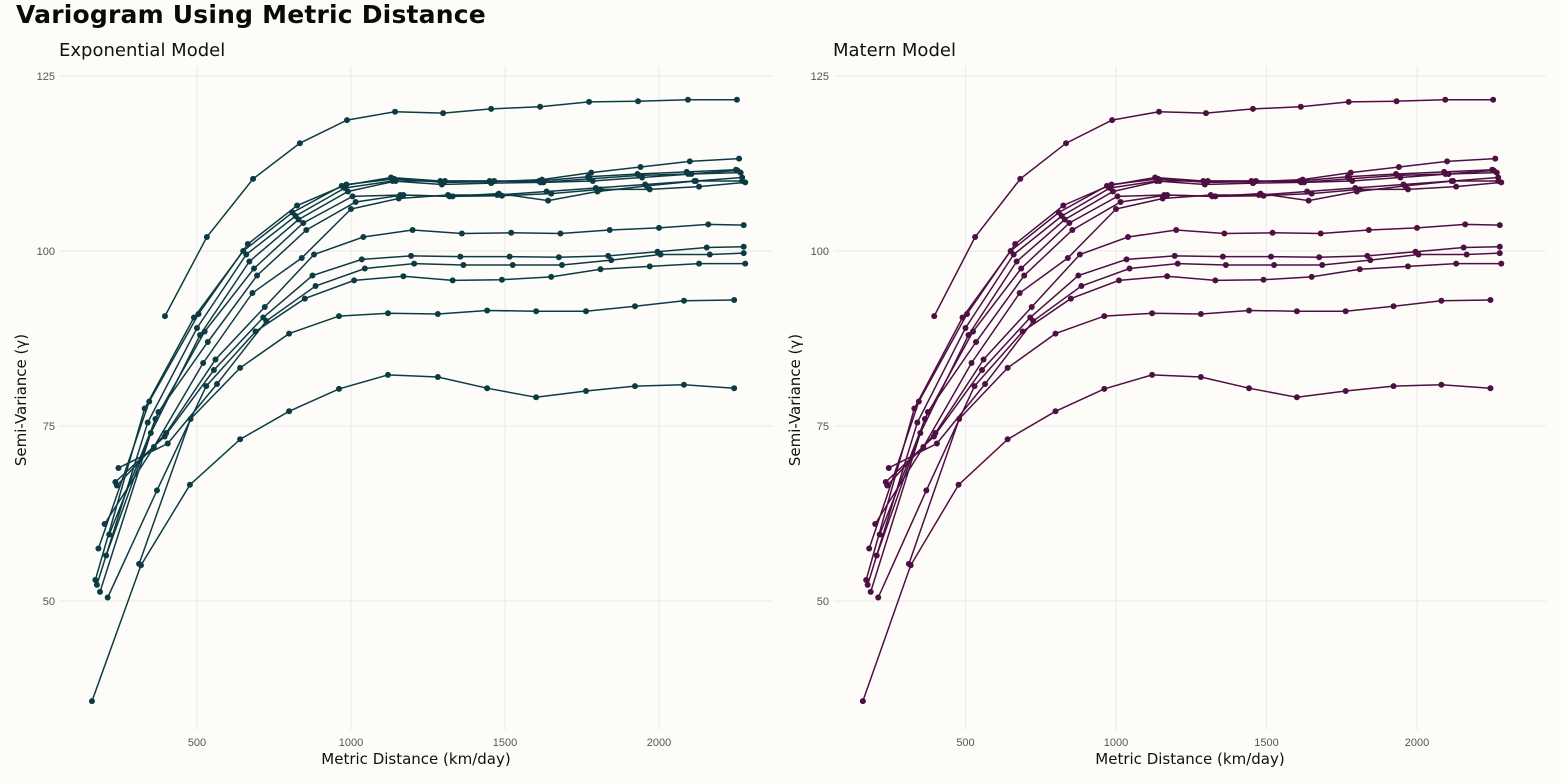 This screenshot has height=783, width=1561. I want to click on y-tick-label: 50, so click(49, 602).